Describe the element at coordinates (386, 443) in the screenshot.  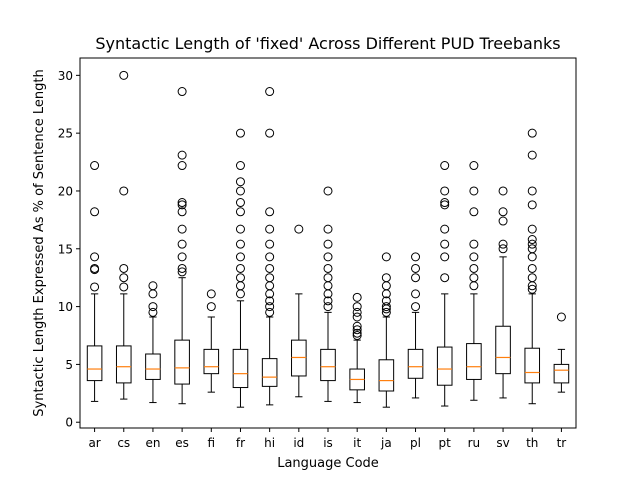
I see `x-tick-label: ja` at that location.